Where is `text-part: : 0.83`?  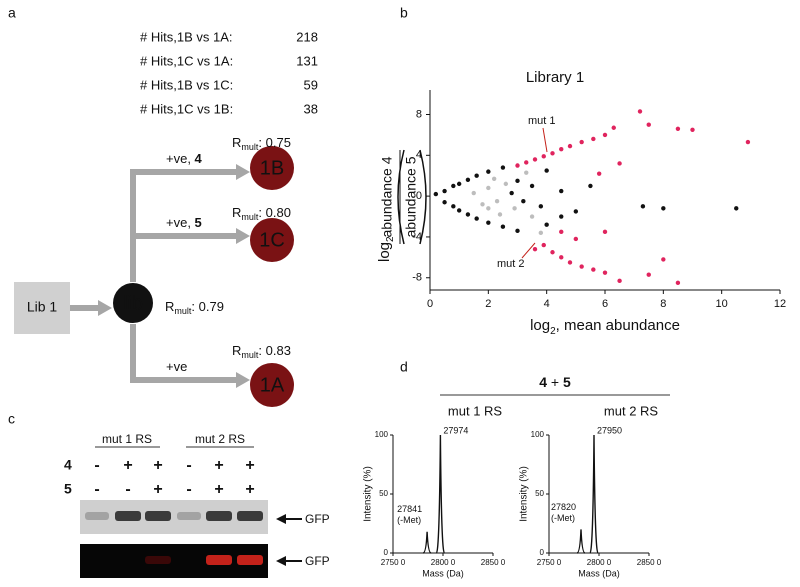 text-part: : 0.83 is located at coordinates (274, 350).